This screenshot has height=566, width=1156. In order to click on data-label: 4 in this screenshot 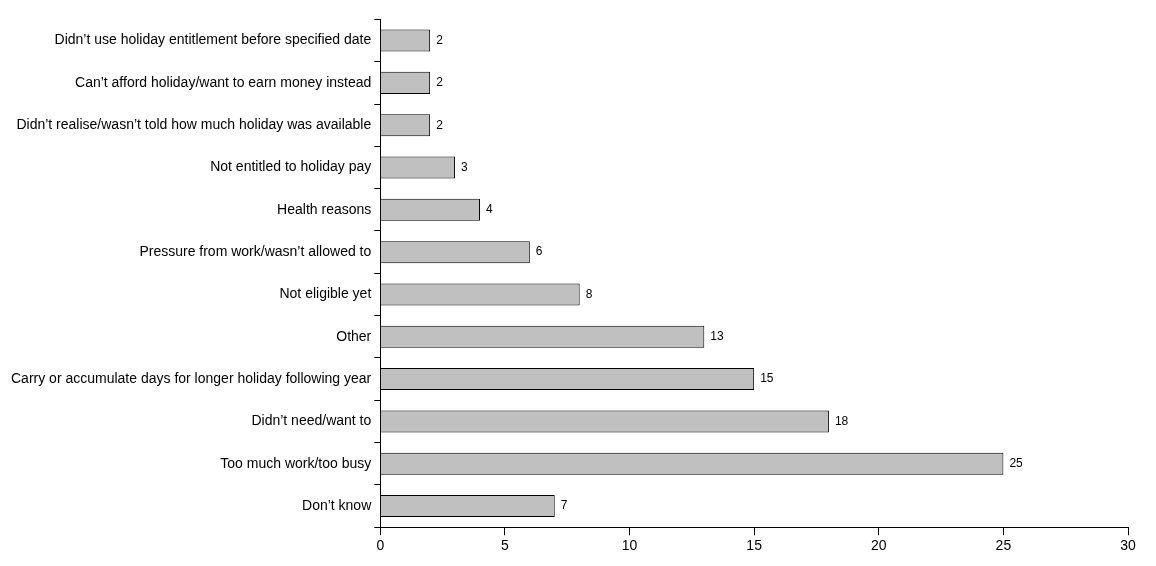, I will do `click(489, 209)`.